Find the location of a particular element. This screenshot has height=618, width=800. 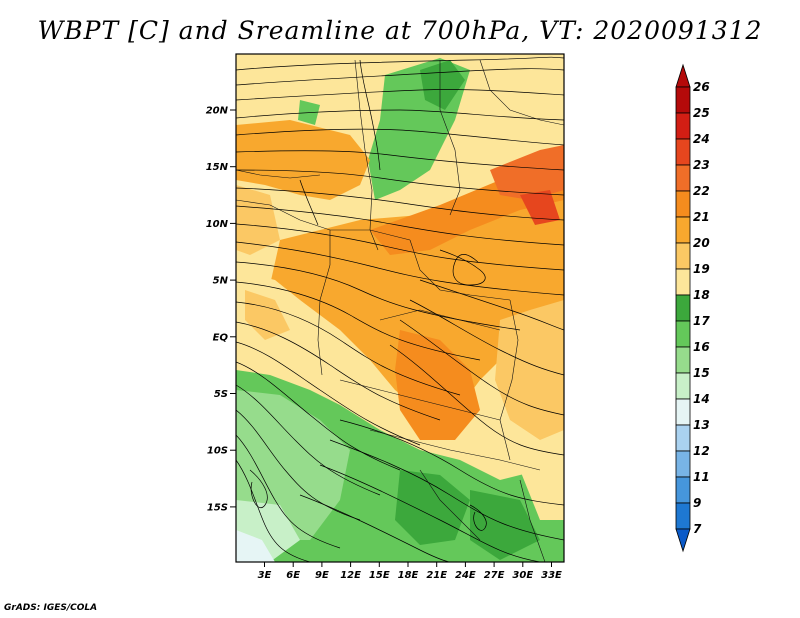

lat-tick-label: 10S is located at coordinates (217, 451).